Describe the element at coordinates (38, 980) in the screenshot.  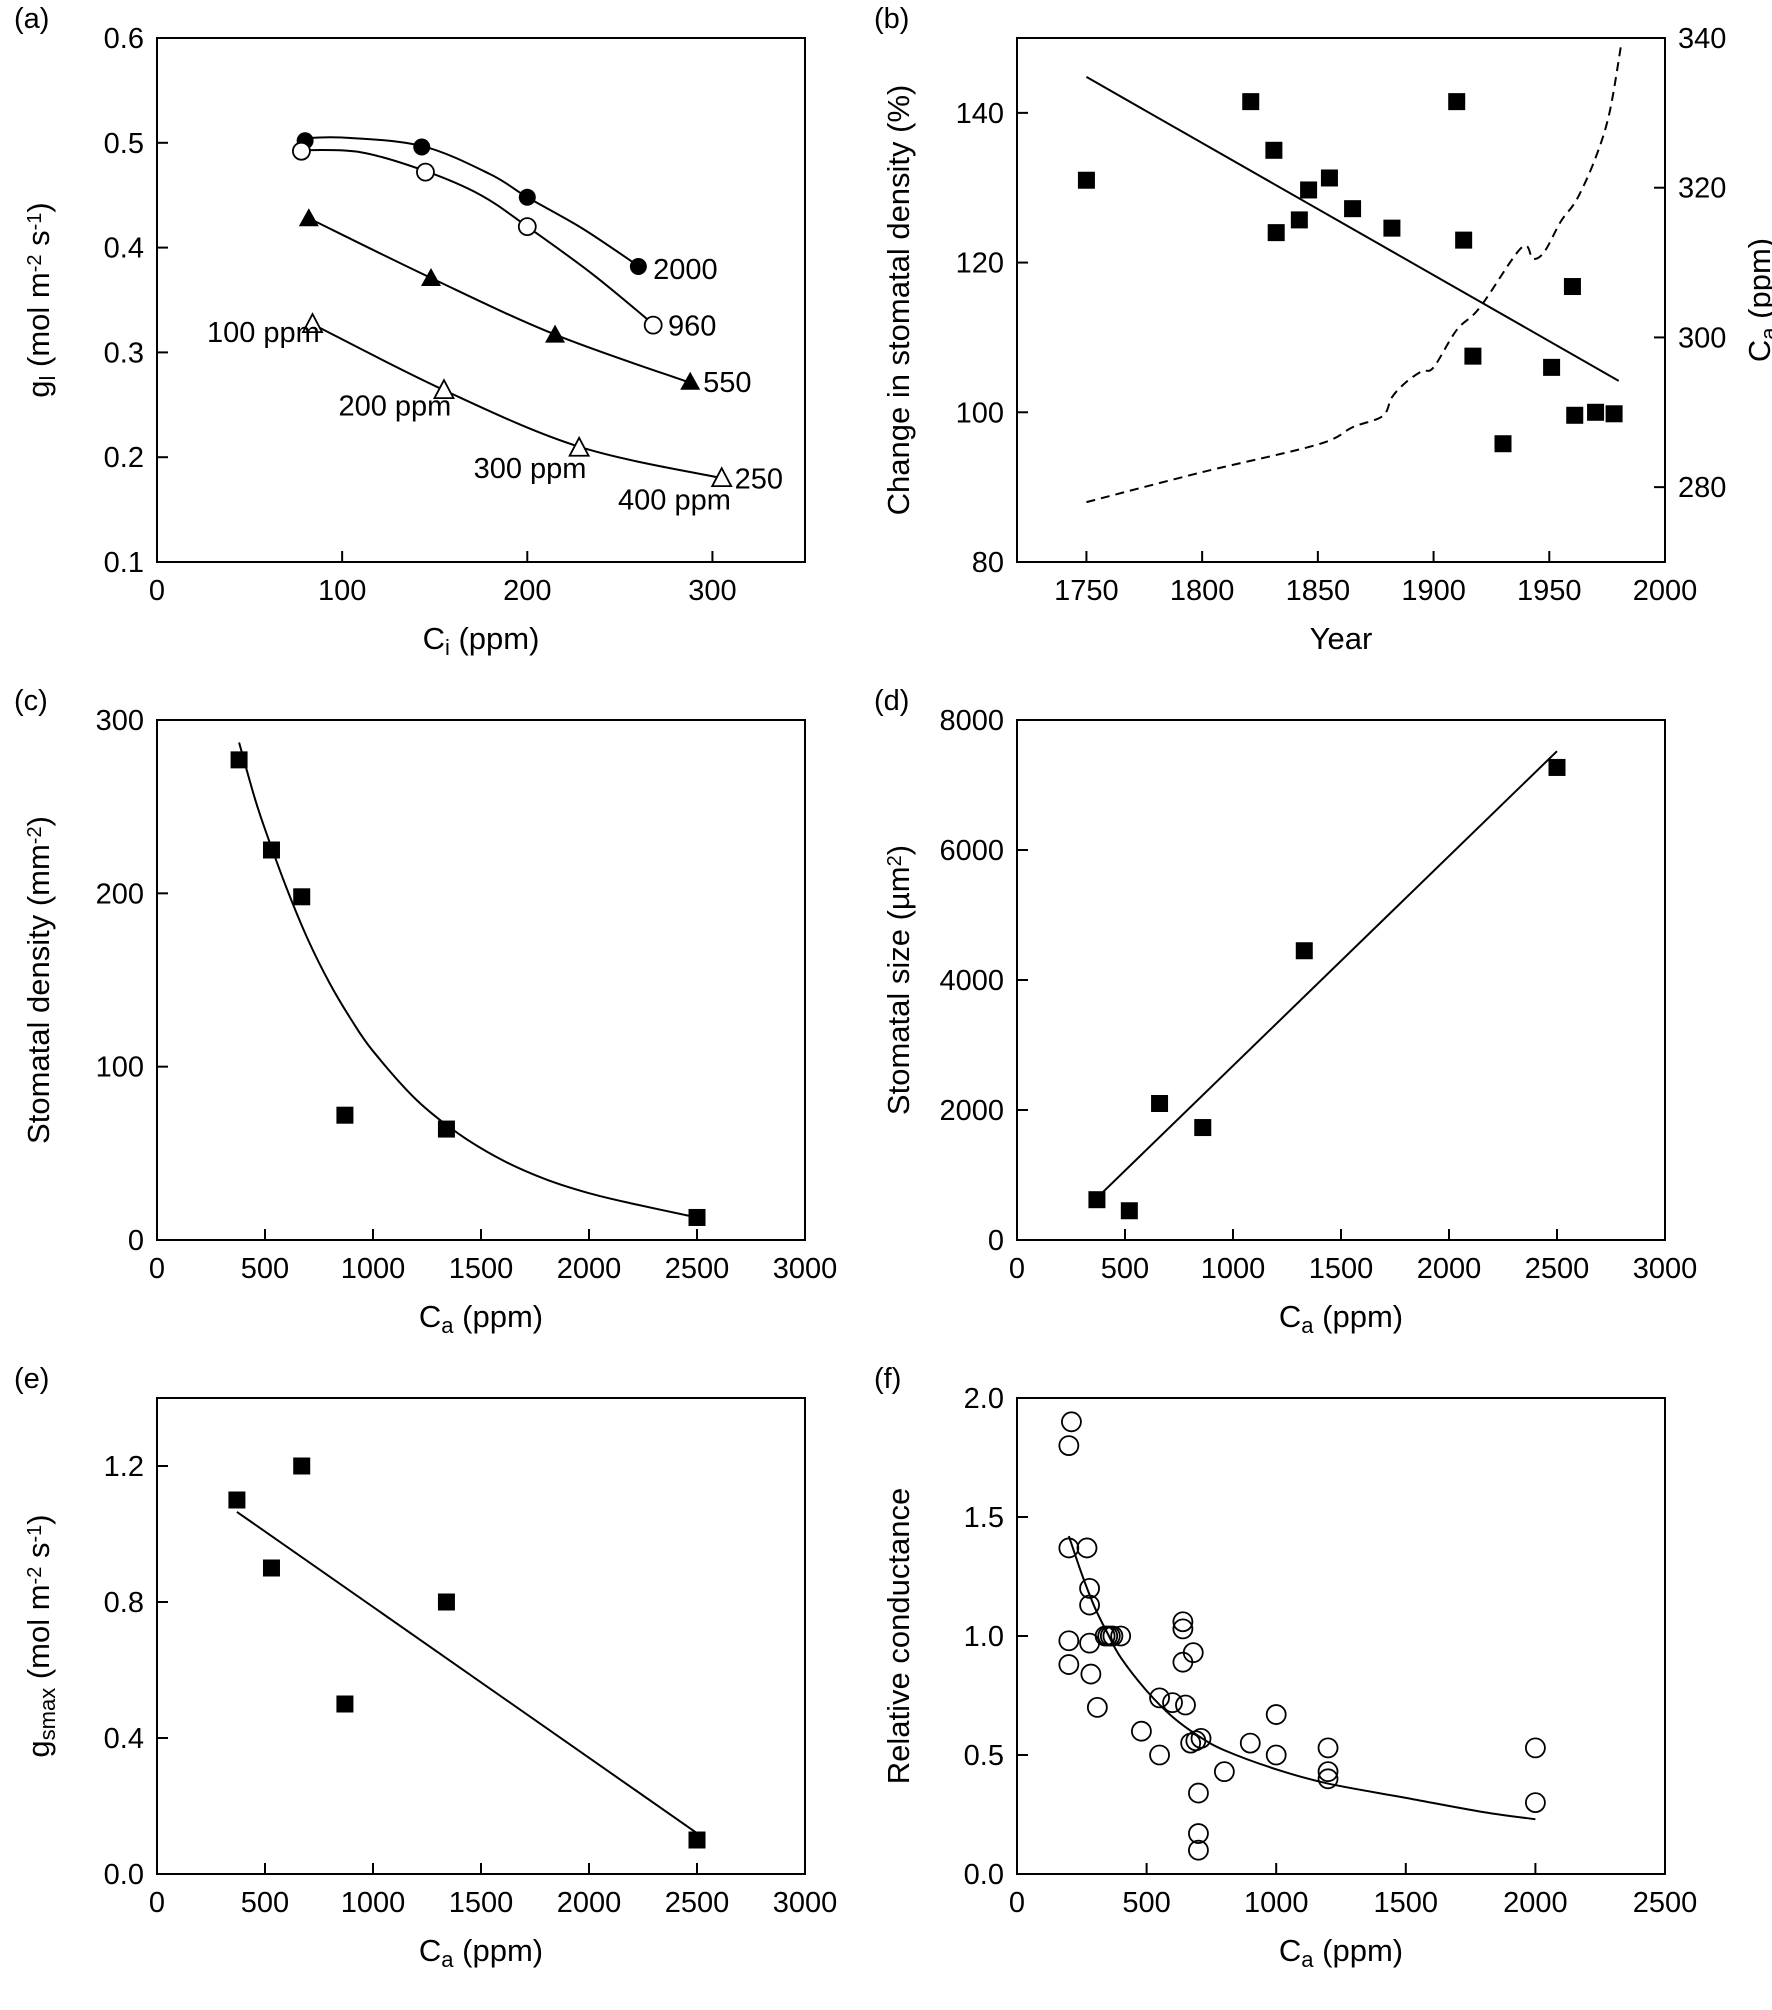
I see `y-axis-label-c: Stomatal density (mm-2)` at that location.